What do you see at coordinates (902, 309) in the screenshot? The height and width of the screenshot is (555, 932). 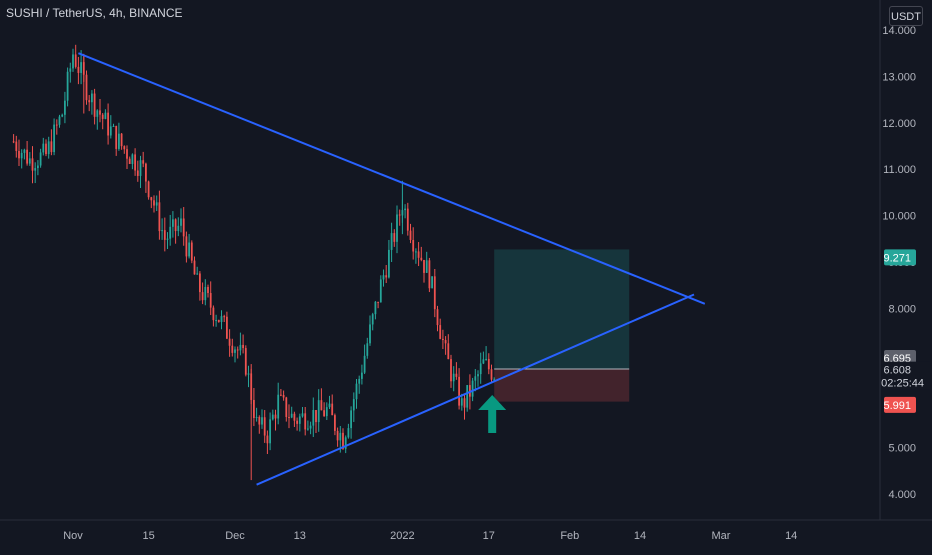 I see `price-tick-label: 8.000` at bounding box center [902, 309].